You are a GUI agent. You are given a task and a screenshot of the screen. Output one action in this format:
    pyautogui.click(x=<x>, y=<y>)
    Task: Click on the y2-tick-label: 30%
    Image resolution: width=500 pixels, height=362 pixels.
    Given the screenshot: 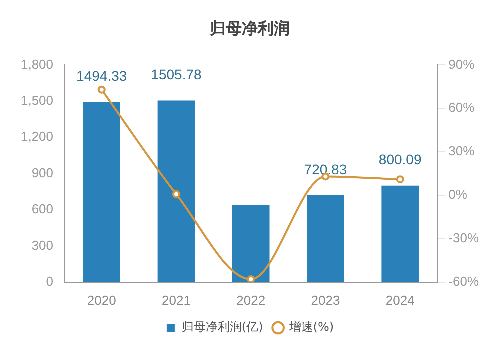 What is the action you would take?
    pyautogui.click(x=462, y=151)
    